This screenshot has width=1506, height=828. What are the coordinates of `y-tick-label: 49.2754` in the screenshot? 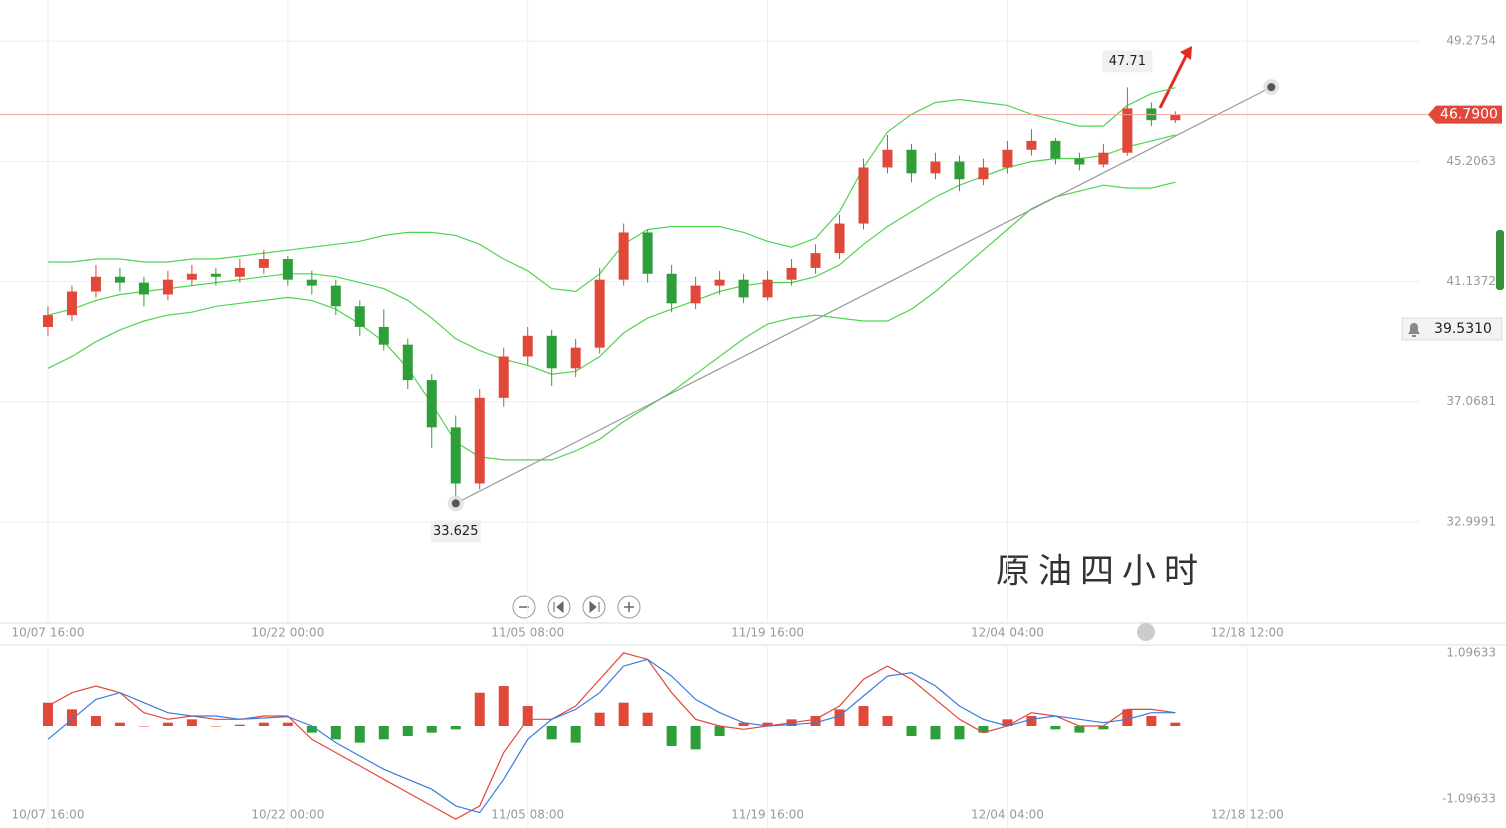 It's located at (1471, 41).